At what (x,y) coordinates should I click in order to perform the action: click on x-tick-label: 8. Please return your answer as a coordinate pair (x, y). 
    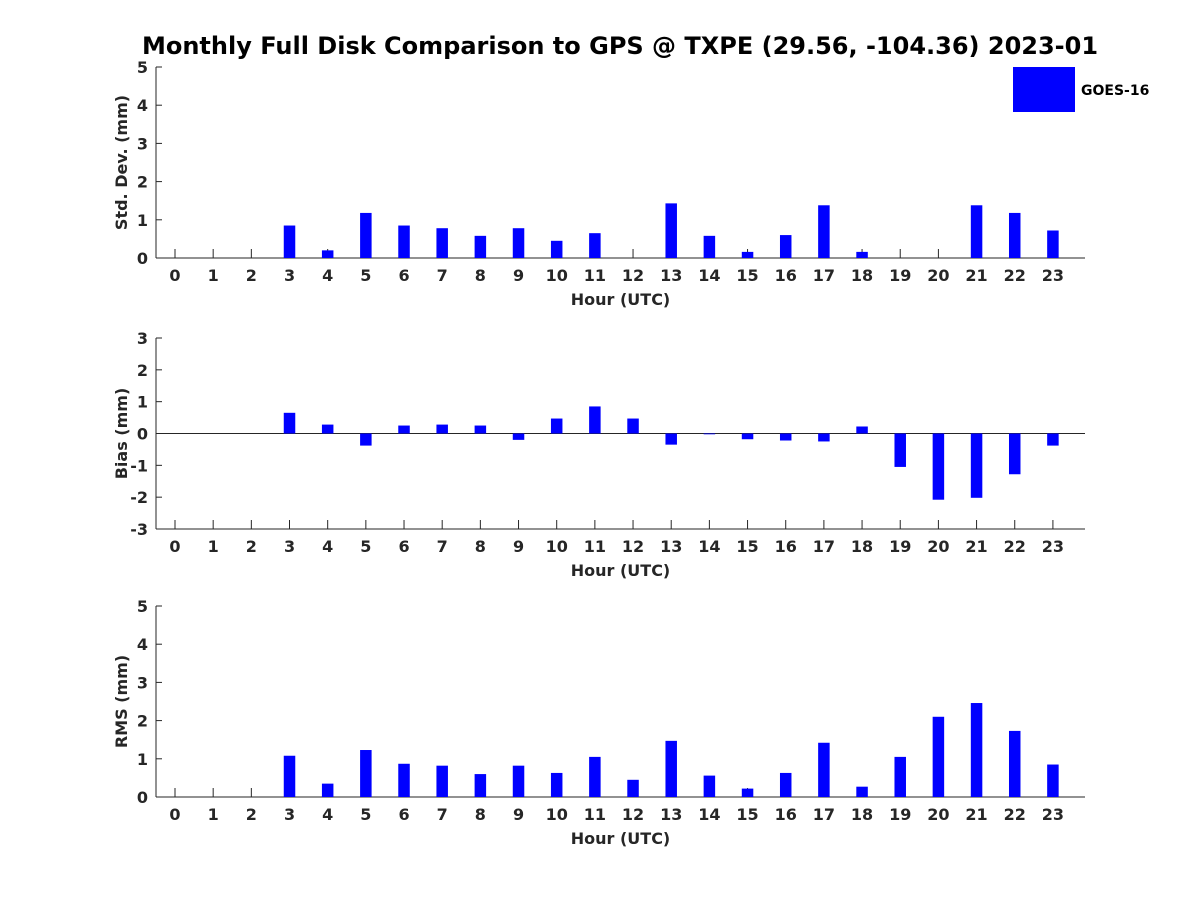
    Looking at the image, I should click on (480, 275).